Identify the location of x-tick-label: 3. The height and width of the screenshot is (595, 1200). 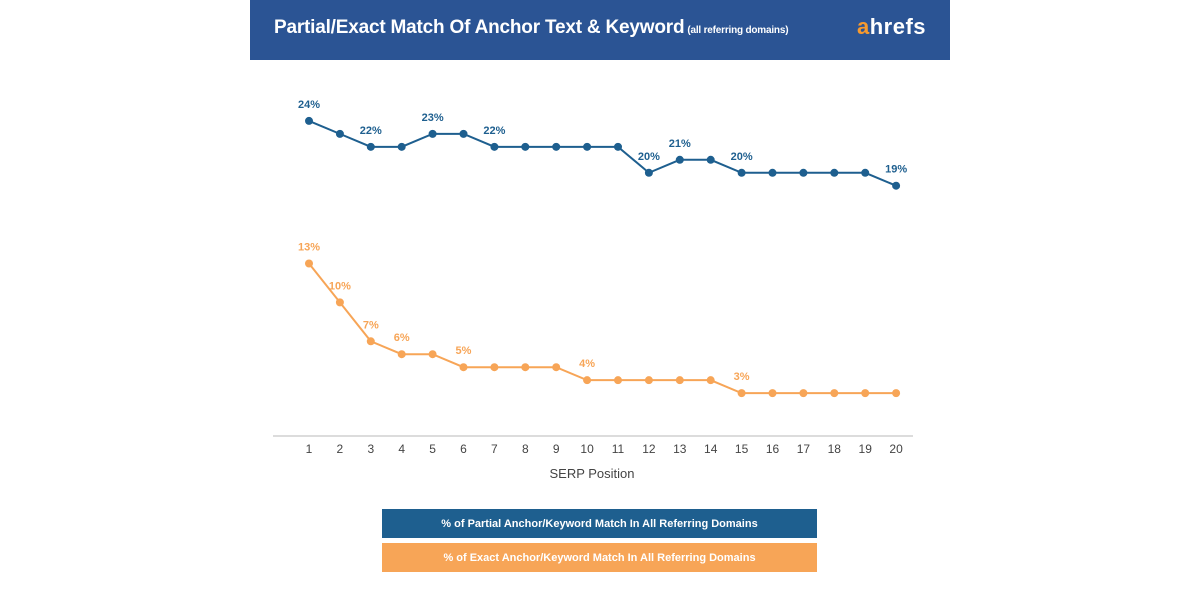
(370, 449).